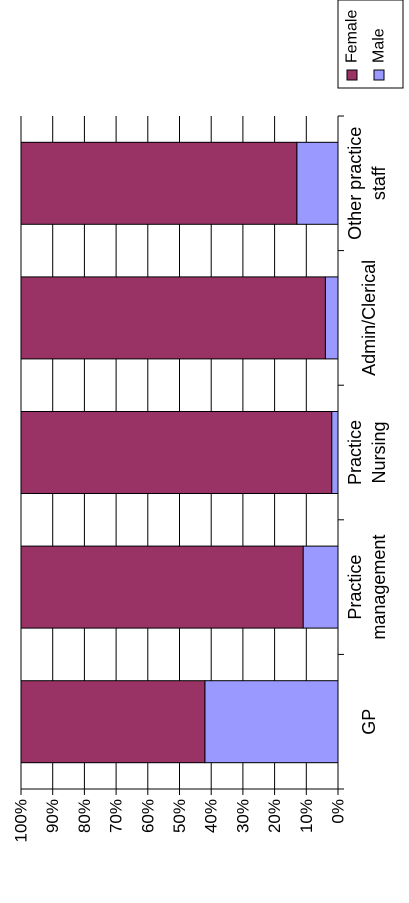 The width and height of the screenshot is (409, 903). I want to click on value-tick-label: 90%, so click(52, 816).